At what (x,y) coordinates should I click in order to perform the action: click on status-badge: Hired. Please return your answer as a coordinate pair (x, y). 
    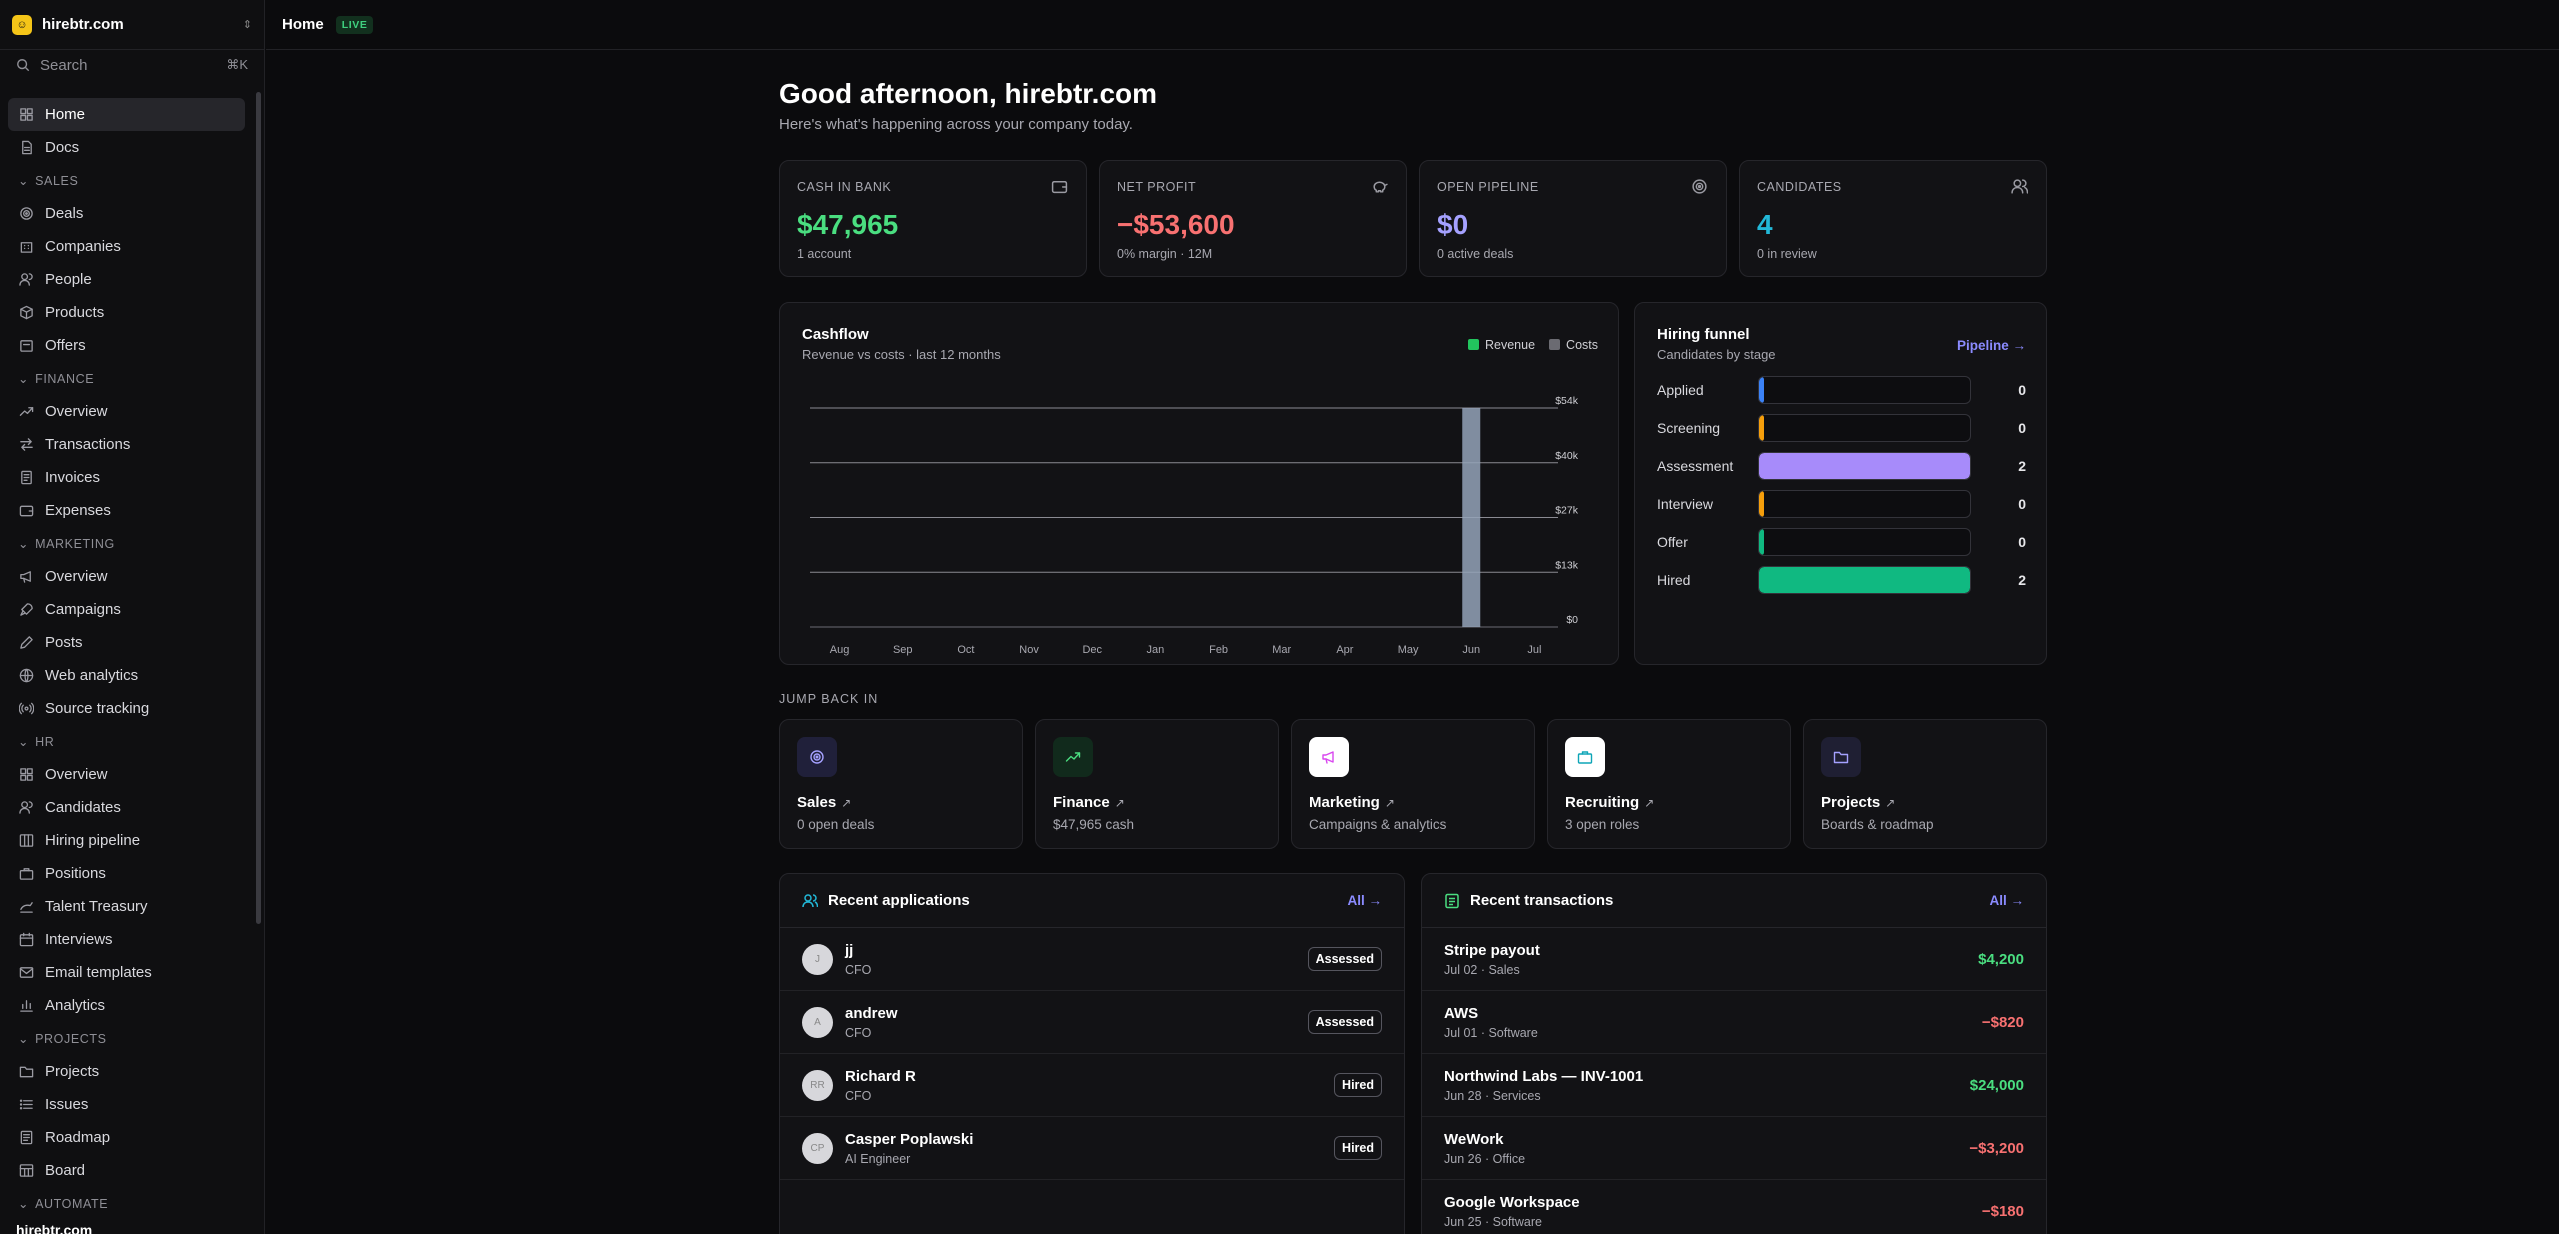
    Looking at the image, I should click on (1358, 1148).